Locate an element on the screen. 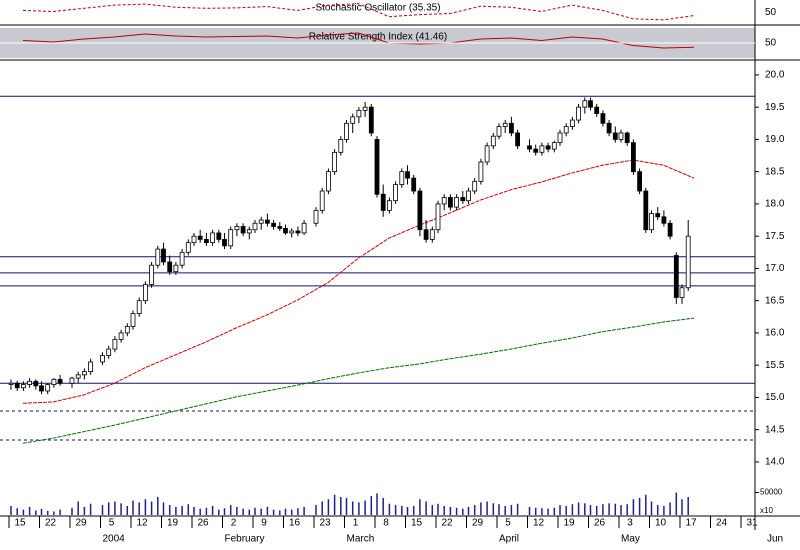 The height and width of the screenshot is (550, 800). x-tick-label: 1 is located at coordinates (356, 523).